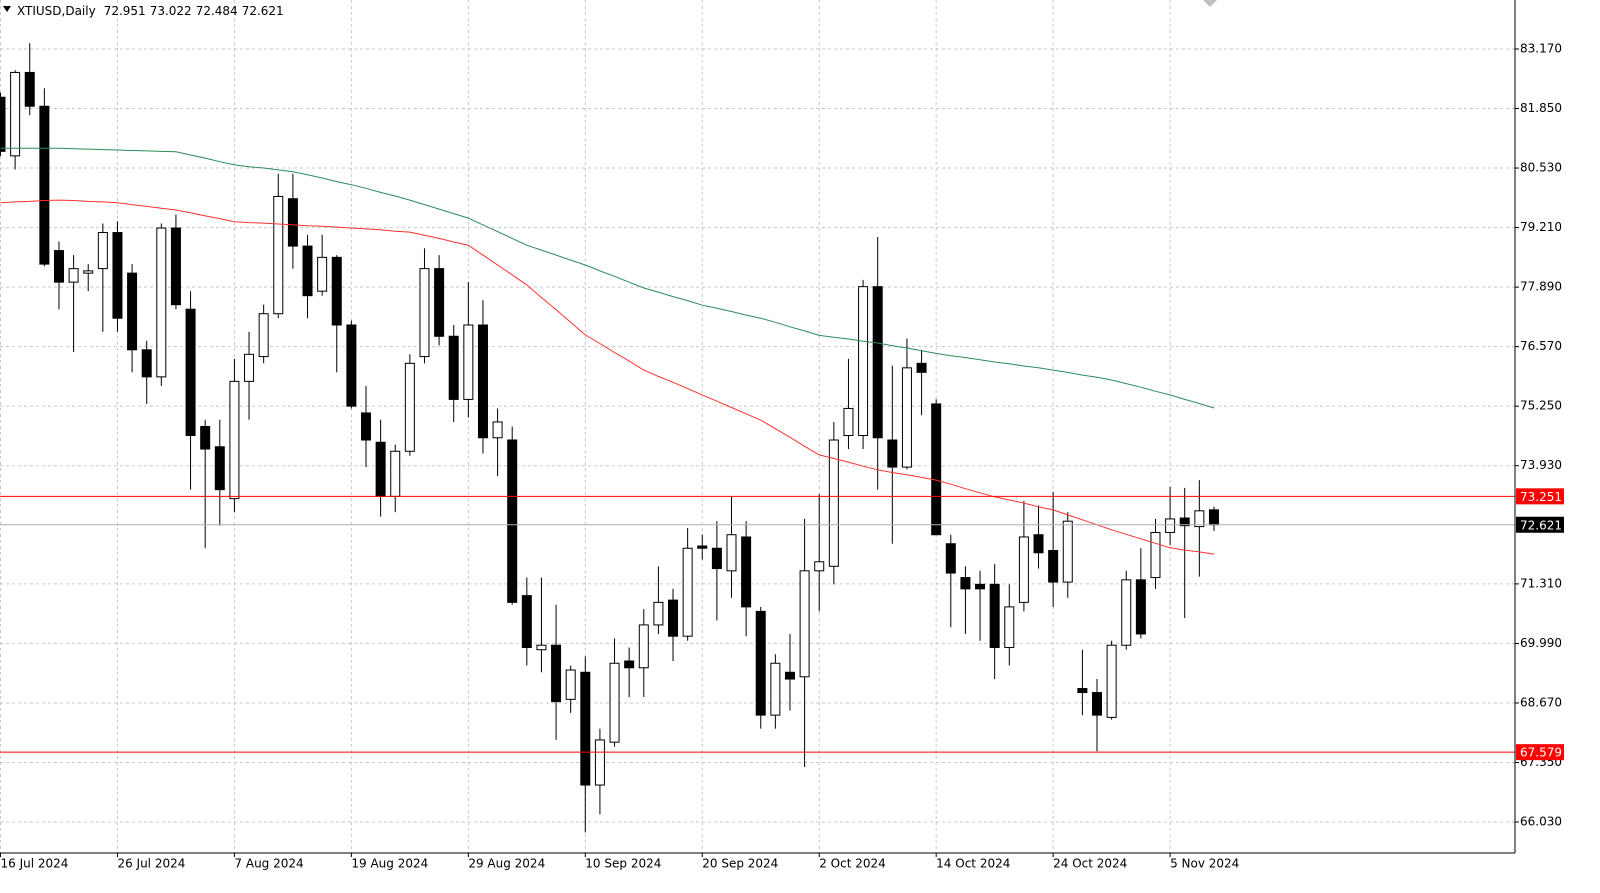 The height and width of the screenshot is (893, 1600). What do you see at coordinates (1210, 3) in the screenshot?
I see `shift-marker` at bounding box center [1210, 3].